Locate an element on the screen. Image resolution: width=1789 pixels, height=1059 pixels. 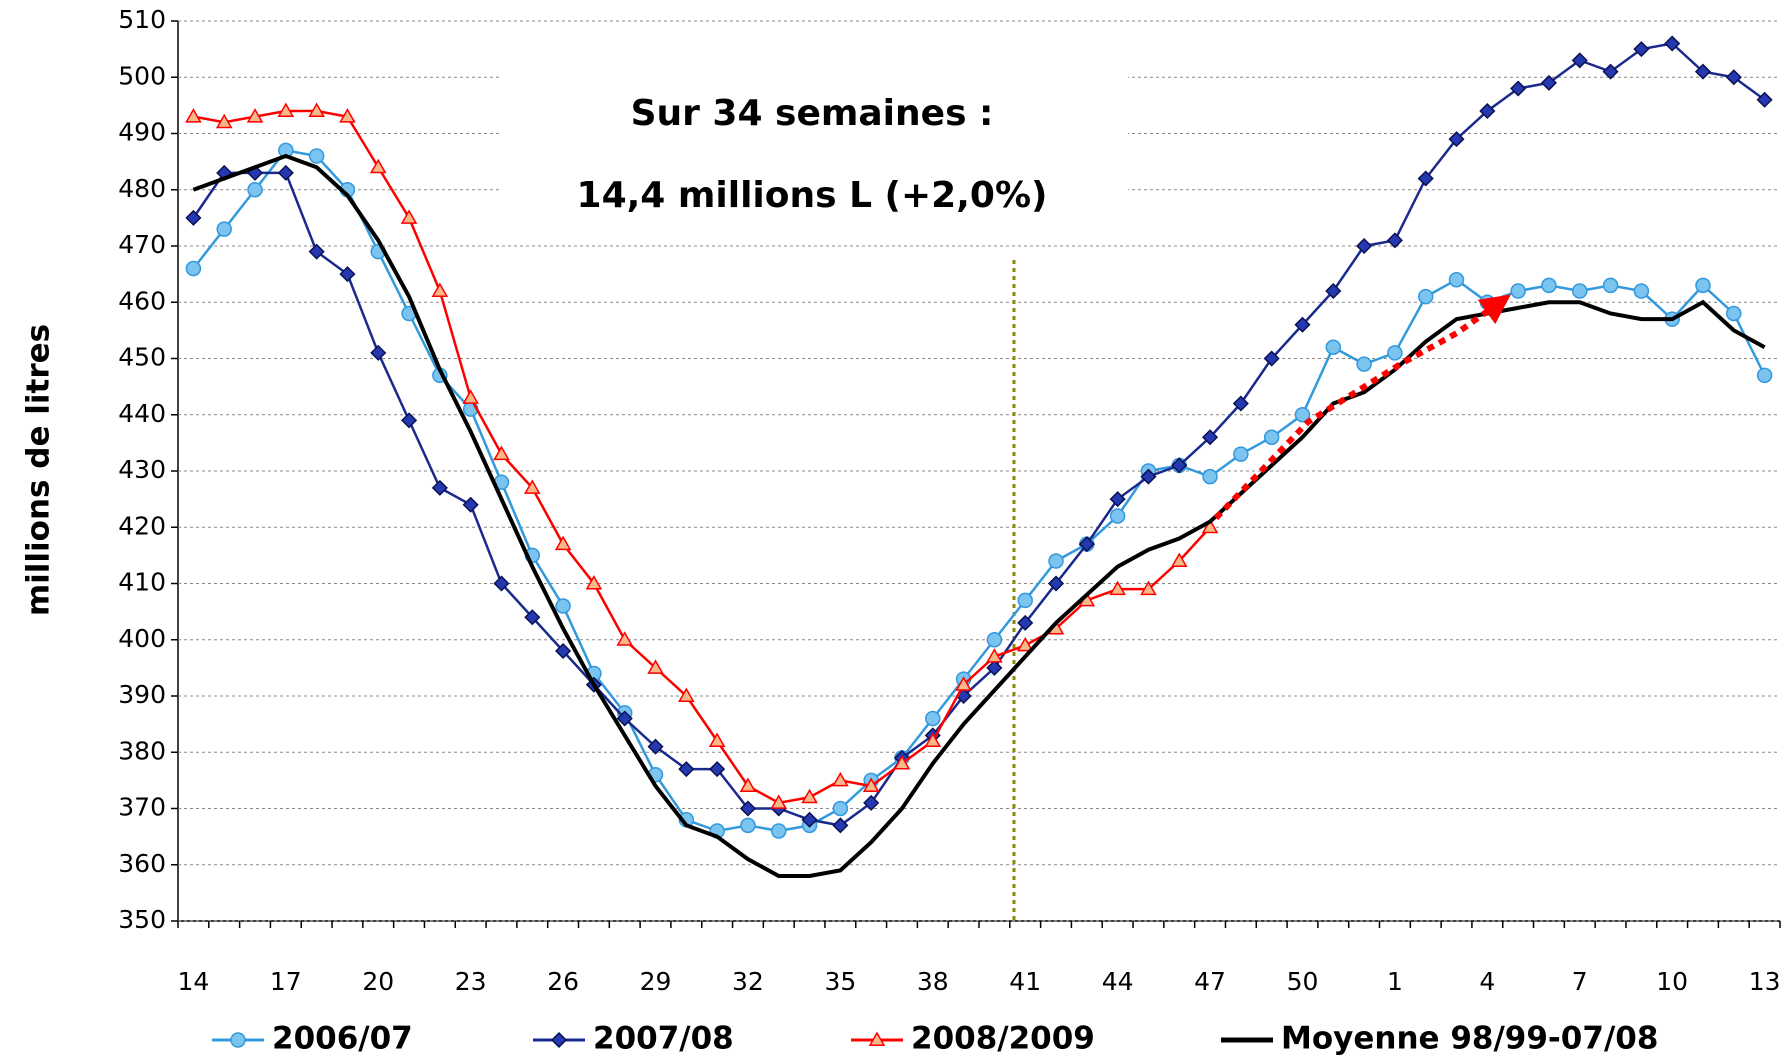
annotation-box is located at coordinates (814, 127).